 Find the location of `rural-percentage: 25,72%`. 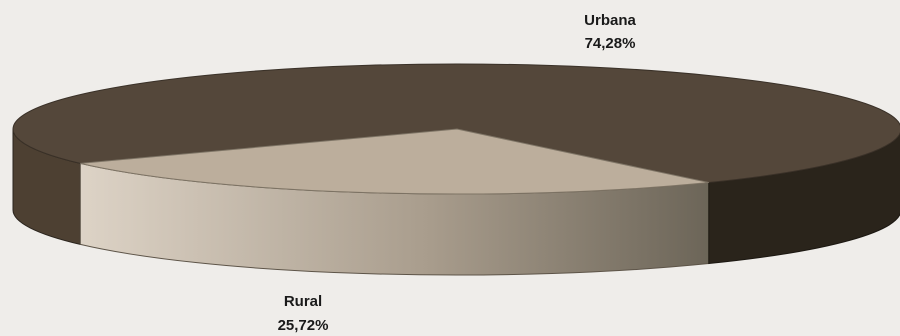

rural-percentage: 25,72% is located at coordinates (303, 325).